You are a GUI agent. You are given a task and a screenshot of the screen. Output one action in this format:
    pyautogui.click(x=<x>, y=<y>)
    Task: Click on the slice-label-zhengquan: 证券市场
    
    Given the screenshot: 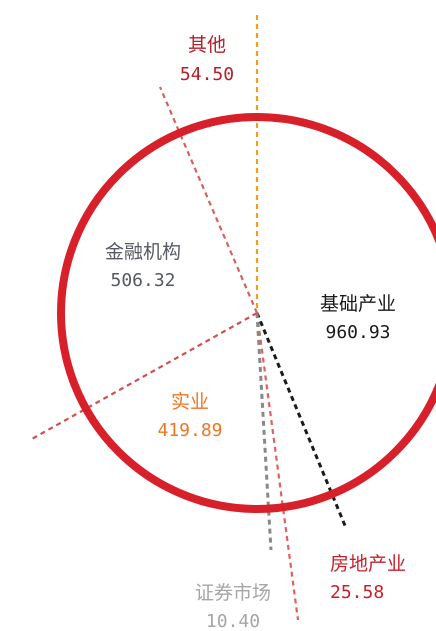 What is the action you would take?
    pyautogui.click(x=233, y=593)
    